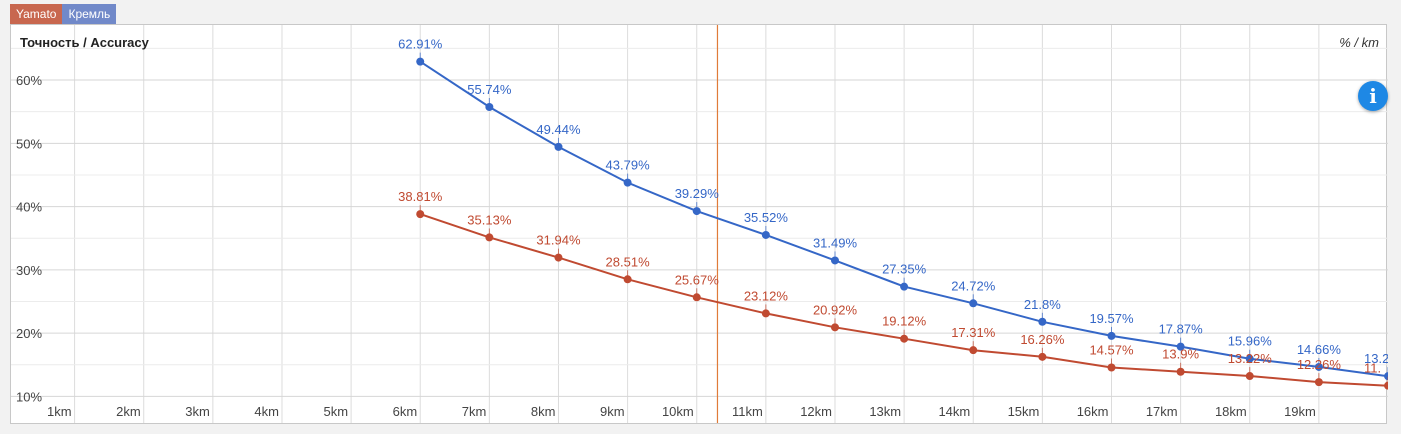 The width and height of the screenshot is (1401, 434). What do you see at coordinates (1372, 368) in the screenshot?
I see `data-label: 11.` at bounding box center [1372, 368].